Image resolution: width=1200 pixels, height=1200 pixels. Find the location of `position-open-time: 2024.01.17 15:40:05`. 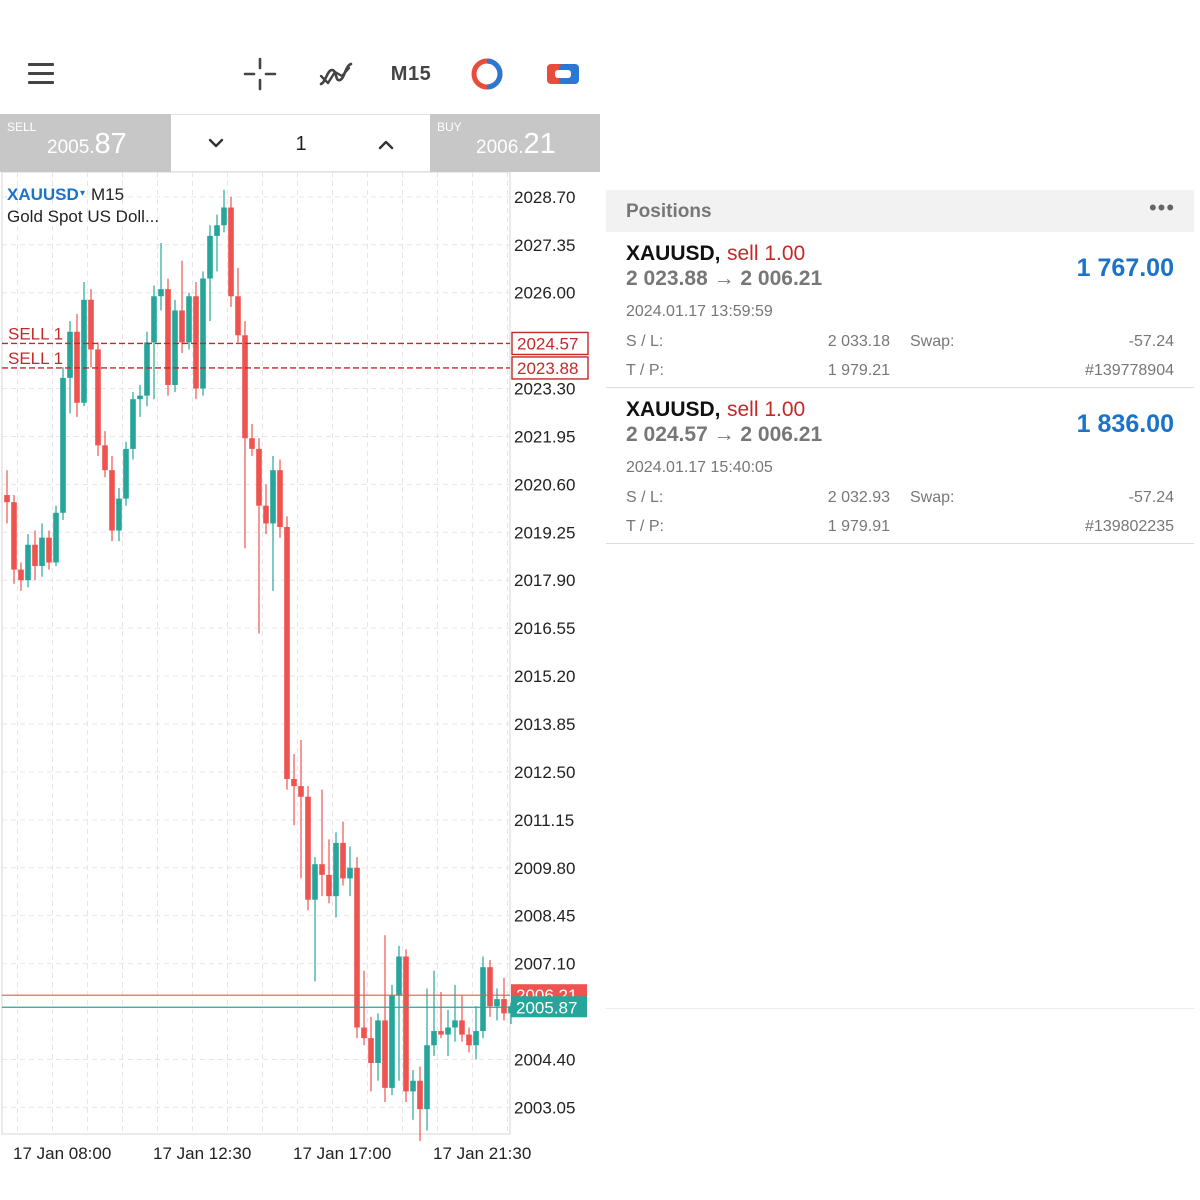

position-open-time: 2024.01.17 15:40:05 is located at coordinates (699, 467).